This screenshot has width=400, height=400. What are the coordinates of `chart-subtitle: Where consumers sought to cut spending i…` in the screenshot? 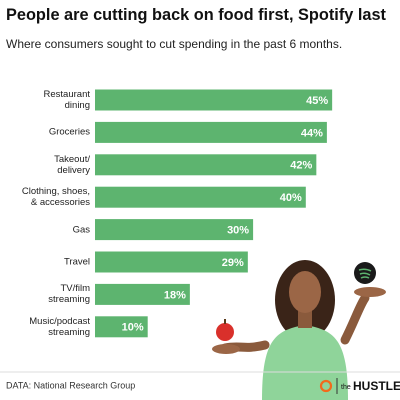 It's located at (174, 44).